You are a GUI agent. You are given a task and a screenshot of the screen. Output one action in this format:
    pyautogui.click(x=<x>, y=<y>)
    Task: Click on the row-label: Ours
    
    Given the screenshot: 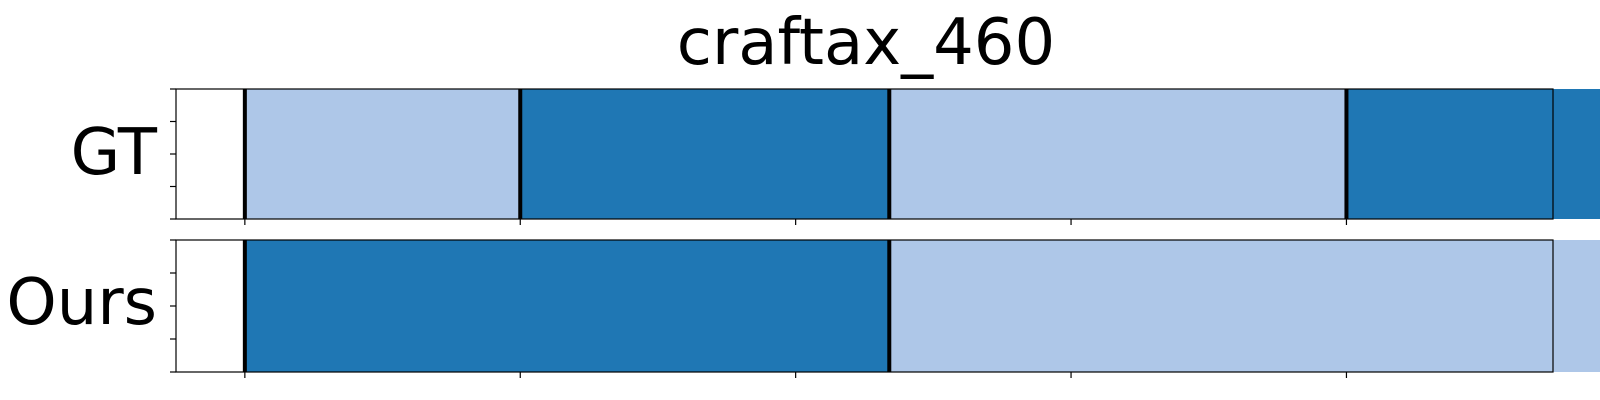 What is the action you would take?
    pyautogui.click(x=81, y=303)
    